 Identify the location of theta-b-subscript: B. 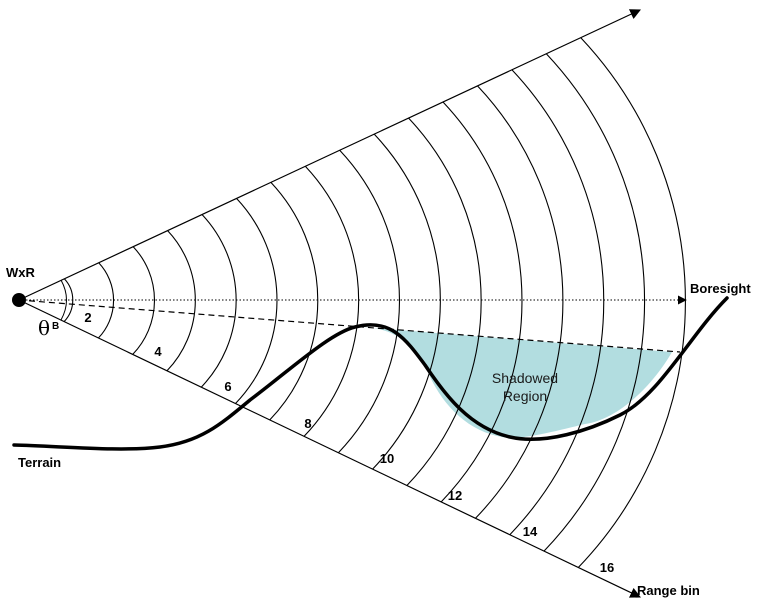
(55, 326).